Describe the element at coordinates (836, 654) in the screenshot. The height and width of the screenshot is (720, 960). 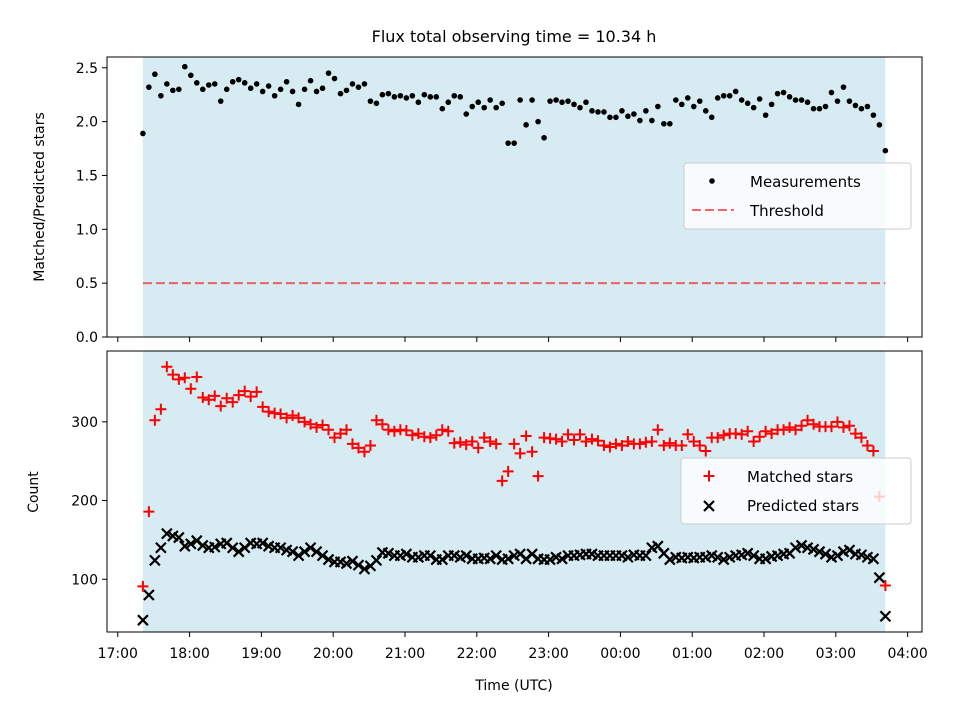
I see `x-tick-label: 03:00` at that location.